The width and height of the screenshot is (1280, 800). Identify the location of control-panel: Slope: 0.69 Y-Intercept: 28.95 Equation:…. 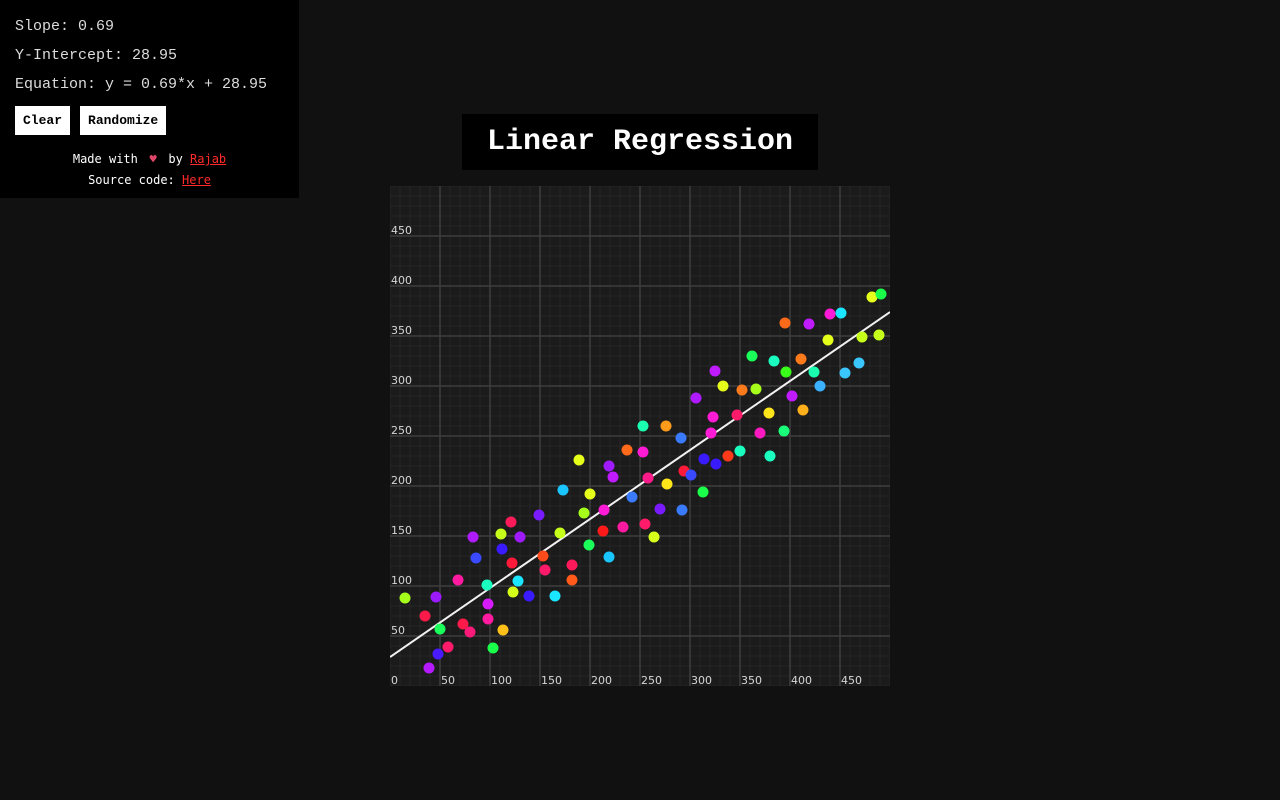
(149, 99).